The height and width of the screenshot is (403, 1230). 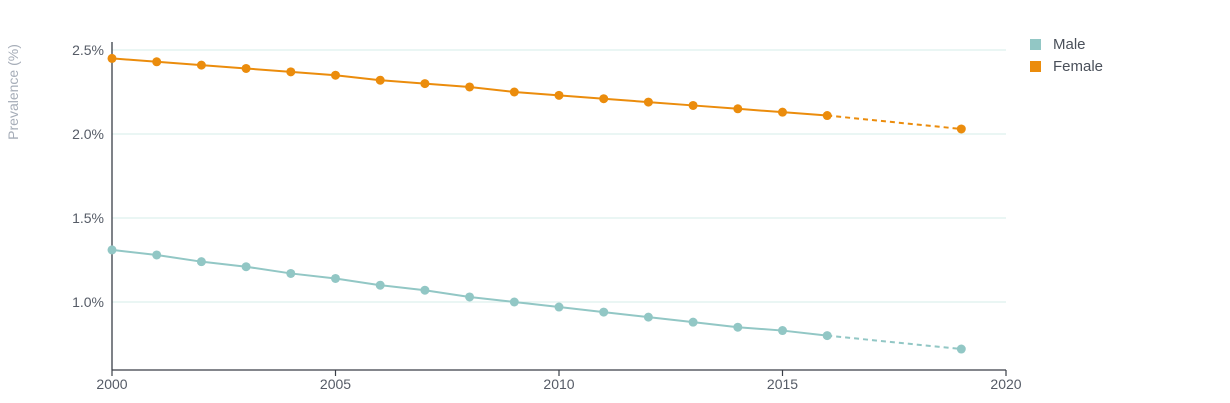 I want to click on y-tick-label: 2.5%, so click(x=88, y=50).